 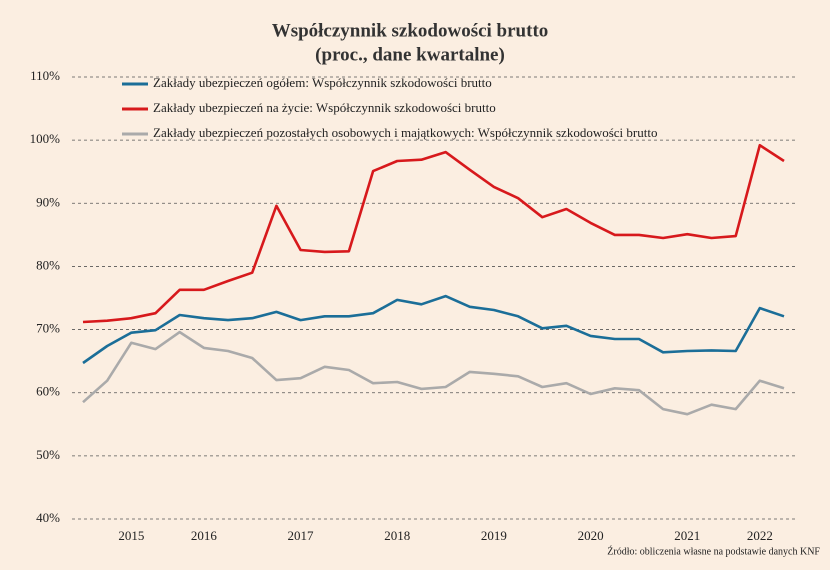 What do you see at coordinates (204, 535) in the screenshot?
I see `x-tick-label: 2016` at bounding box center [204, 535].